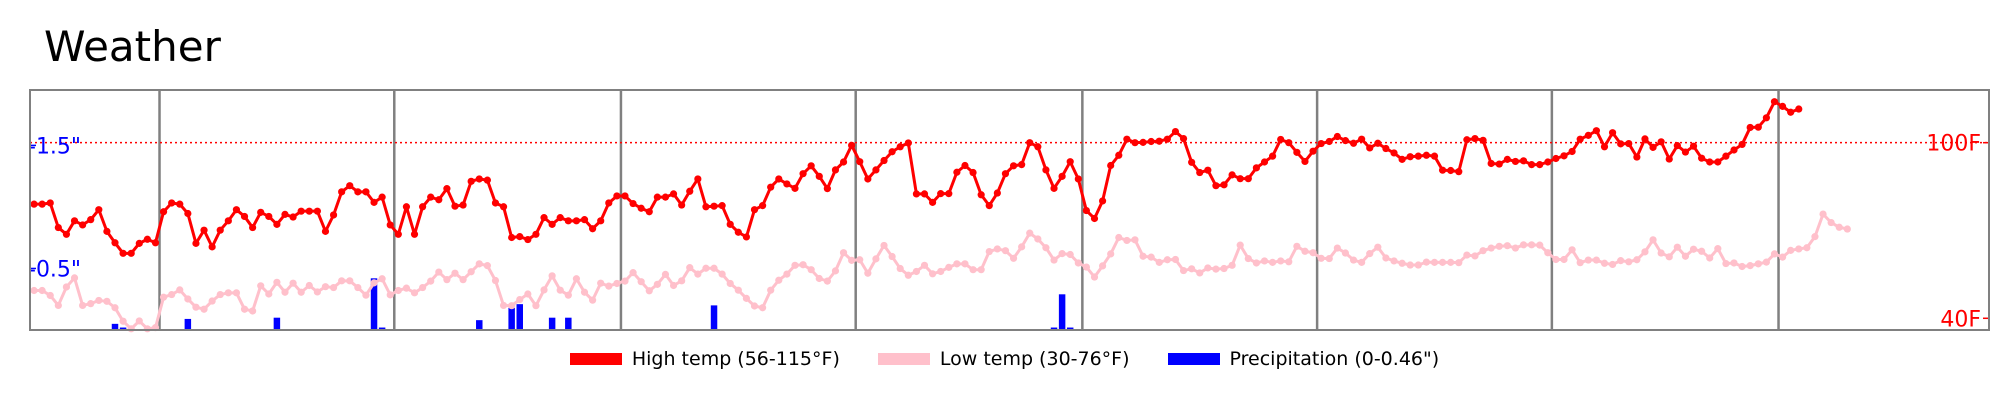  Describe the element at coordinates (1003, 359) in the screenshot. I see `legend-item-low: Low temp (30-76°F)` at that location.